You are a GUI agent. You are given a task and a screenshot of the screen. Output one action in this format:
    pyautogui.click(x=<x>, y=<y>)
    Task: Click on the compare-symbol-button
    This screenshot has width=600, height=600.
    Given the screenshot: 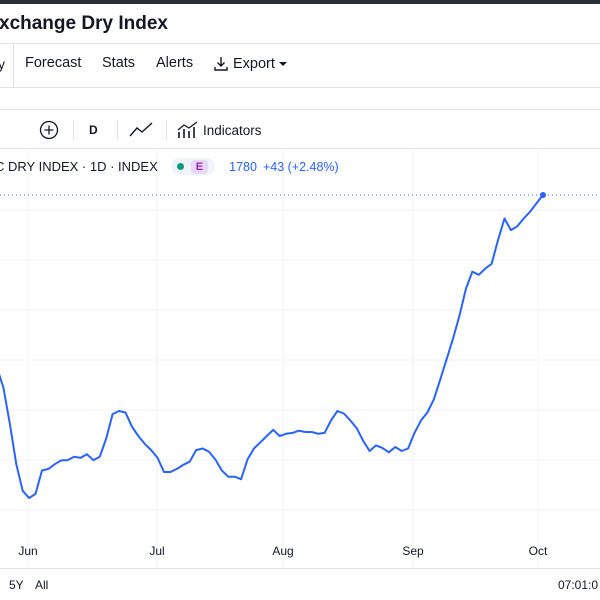 What is the action you would take?
    pyautogui.click(x=49, y=130)
    